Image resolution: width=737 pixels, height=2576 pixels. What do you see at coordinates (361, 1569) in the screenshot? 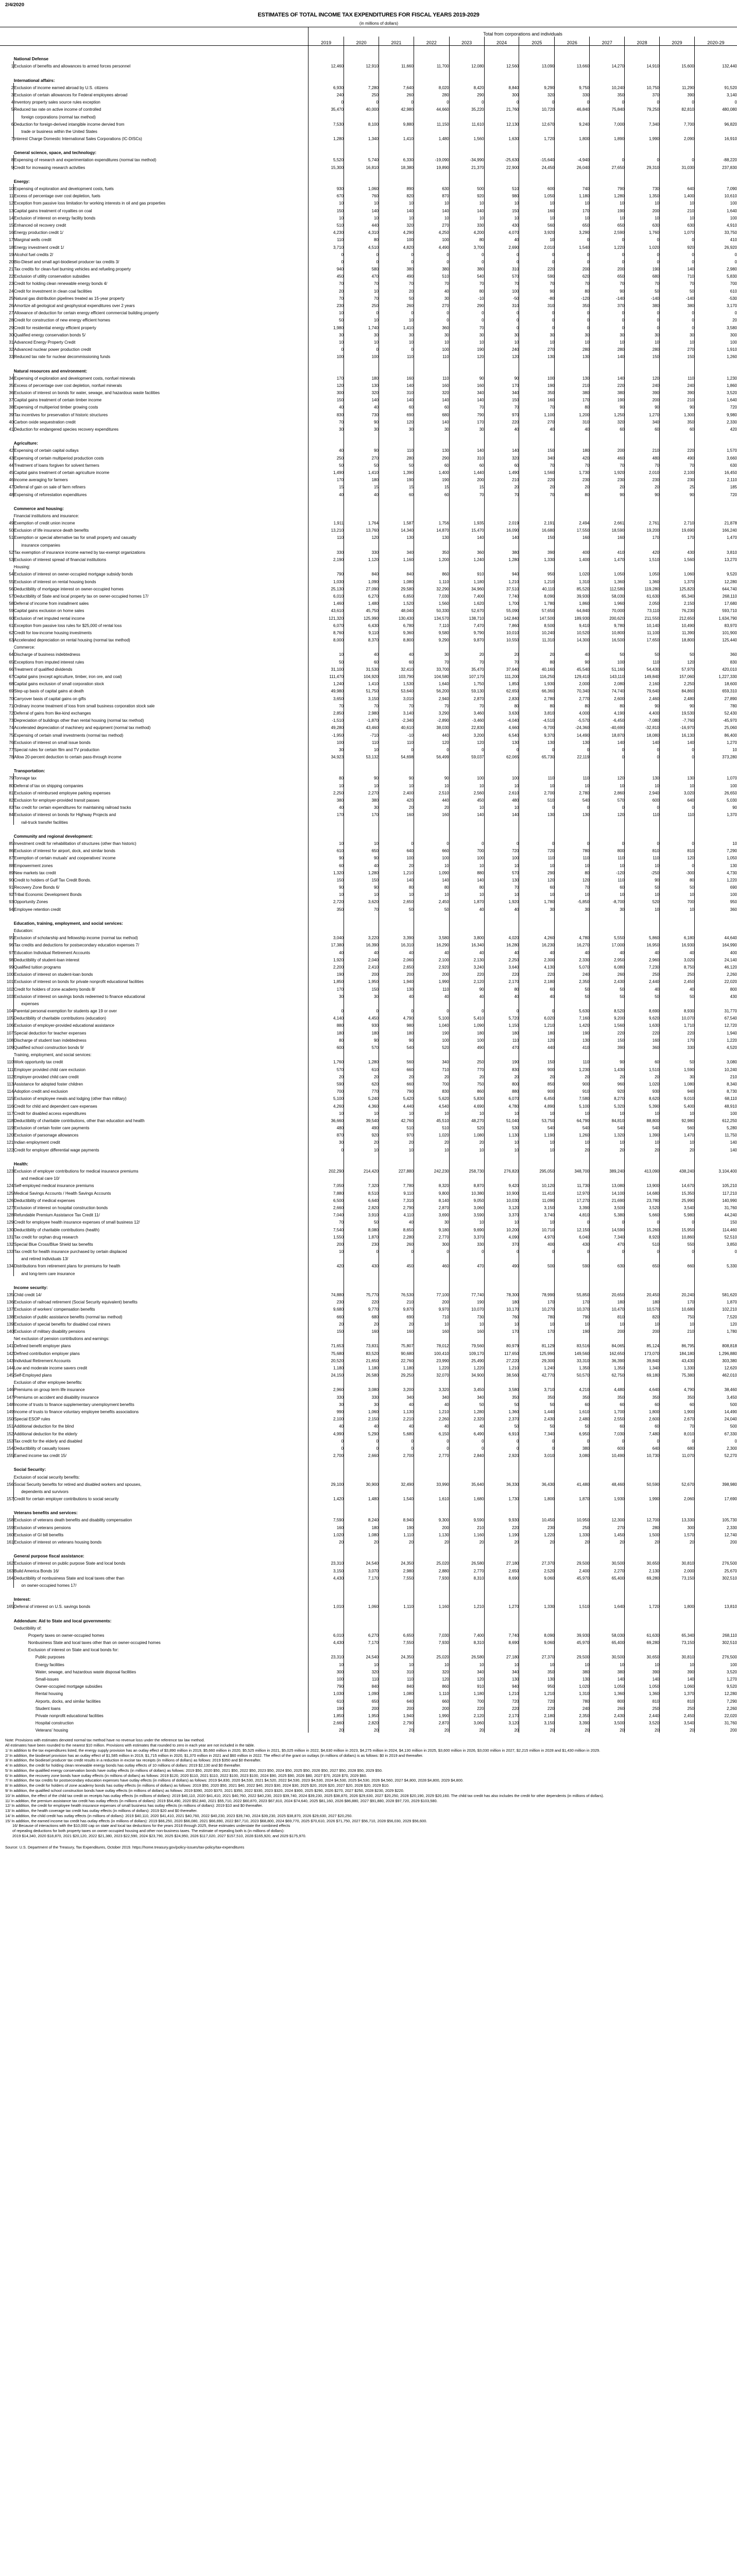
I see `cell-value: 3,070` at bounding box center [361, 1569].